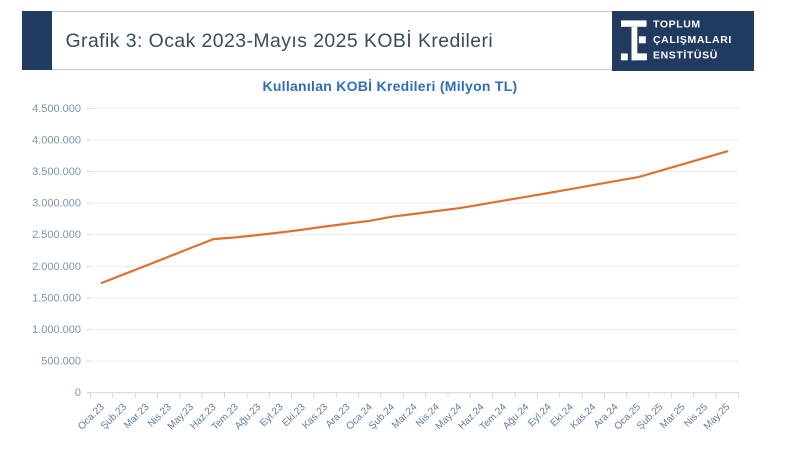  Describe the element at coordinates (248, 416) in the screenshot. I see `svg-text: Ağu.23` at that location.